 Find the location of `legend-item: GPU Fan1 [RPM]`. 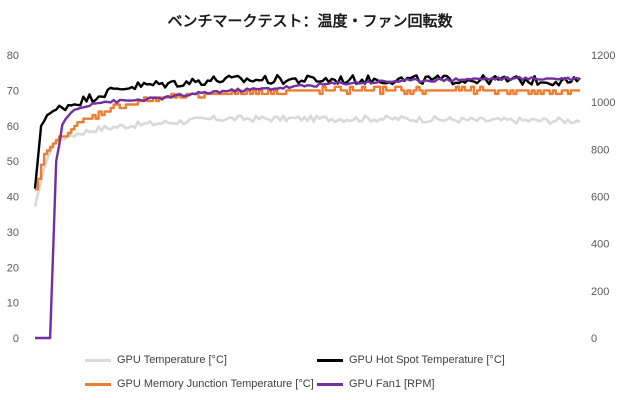

legend-item: GPU Fan1 [RPM] is located at coordinates (376, 384).